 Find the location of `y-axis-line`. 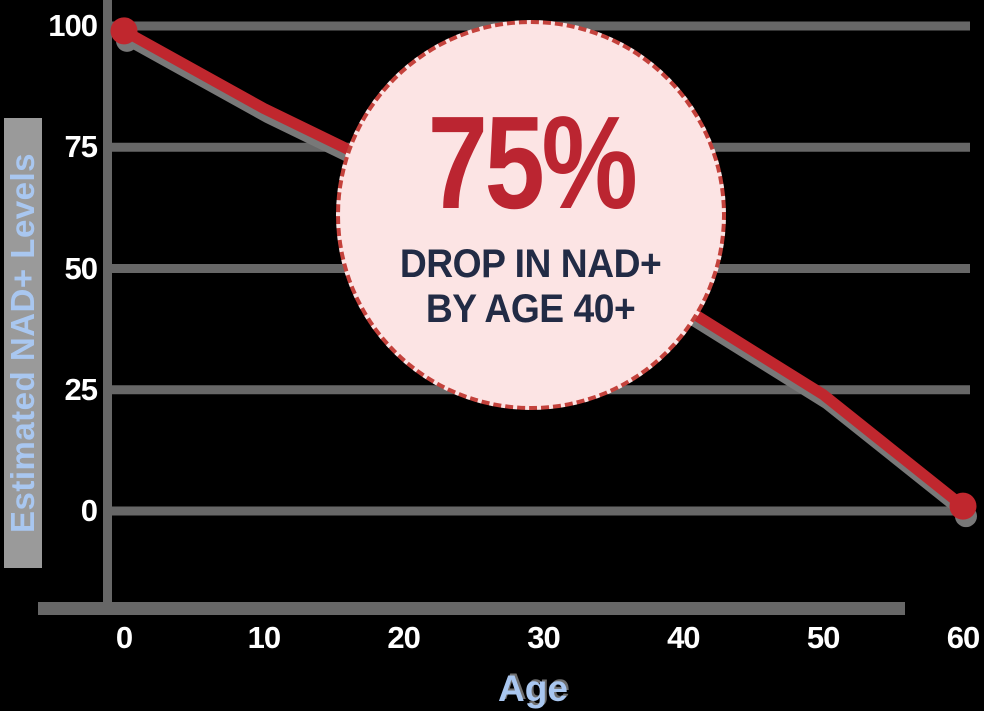

y-axis-line is located at coordinates (107, 307).